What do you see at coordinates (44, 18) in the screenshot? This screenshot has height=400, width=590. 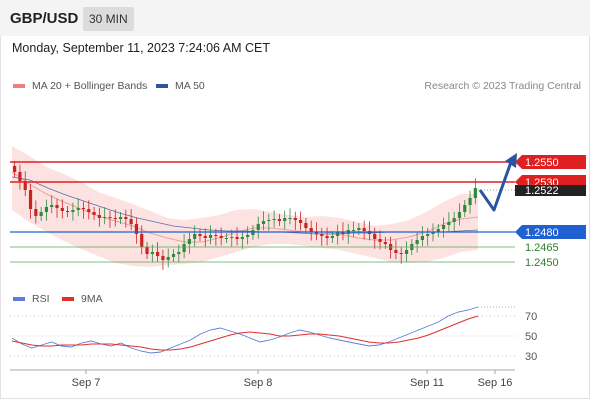 I see `symbol-label: GBP/USD` at bounding box center [44, 18].